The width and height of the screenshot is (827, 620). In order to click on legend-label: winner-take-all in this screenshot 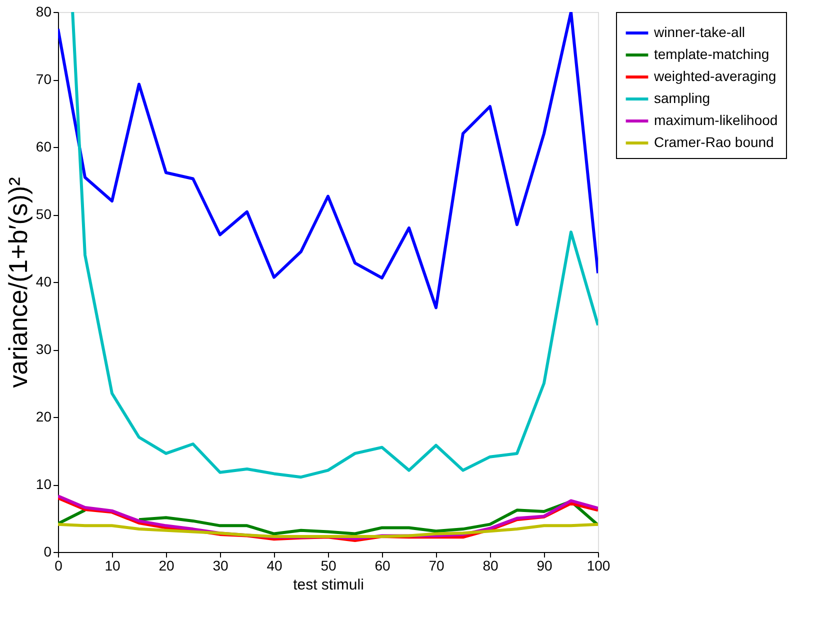, I will do `click(699, 32)`.